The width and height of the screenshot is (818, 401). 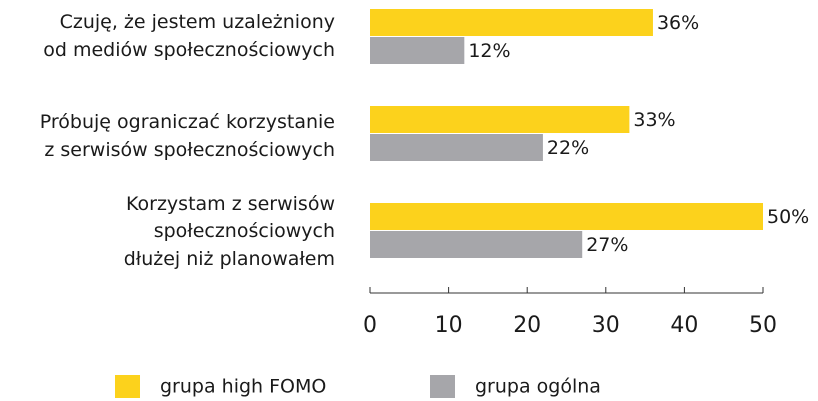 What do you see at coordinates (763, 325) in the screenshot?
I see `x-tick-label: 50` at bounding box center [763, 325].